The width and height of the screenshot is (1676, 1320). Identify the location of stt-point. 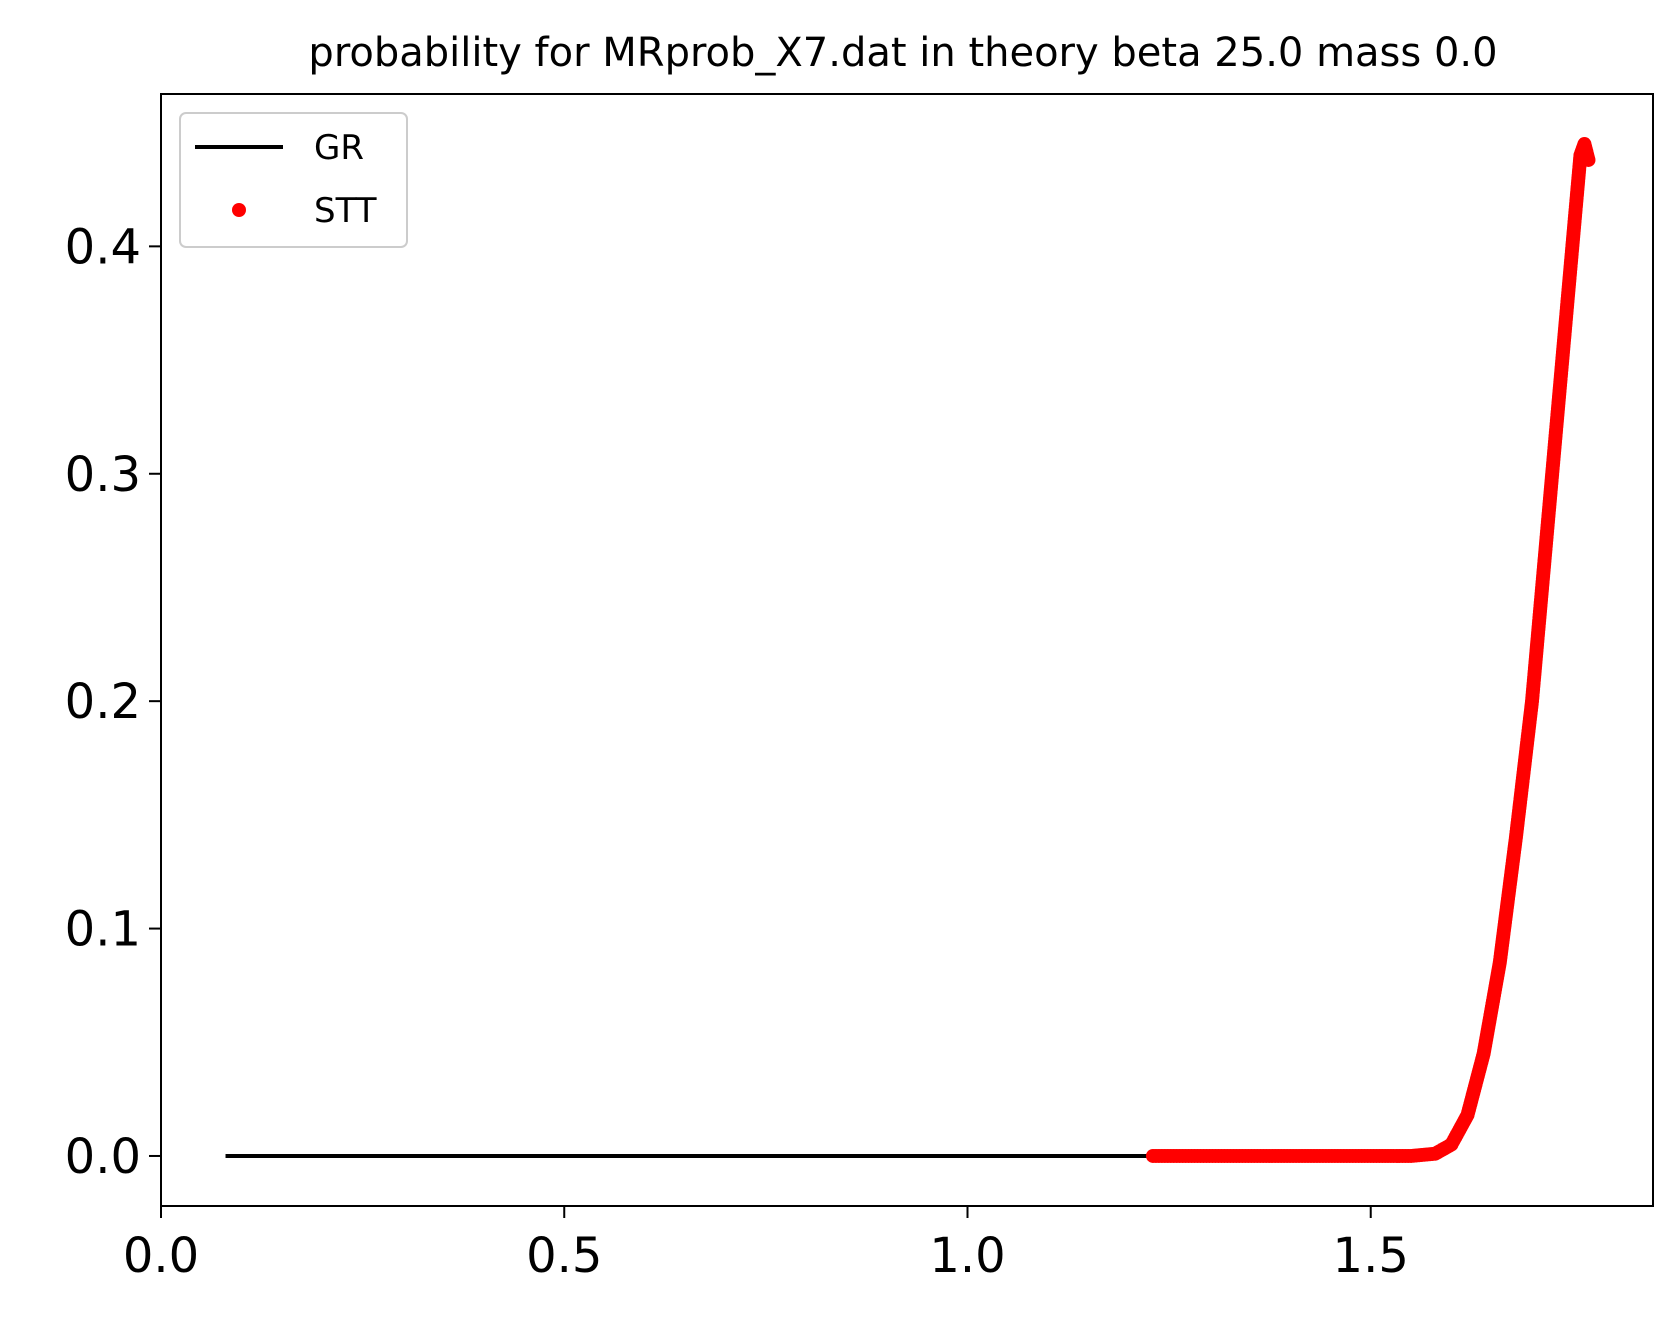
(1588, 159).